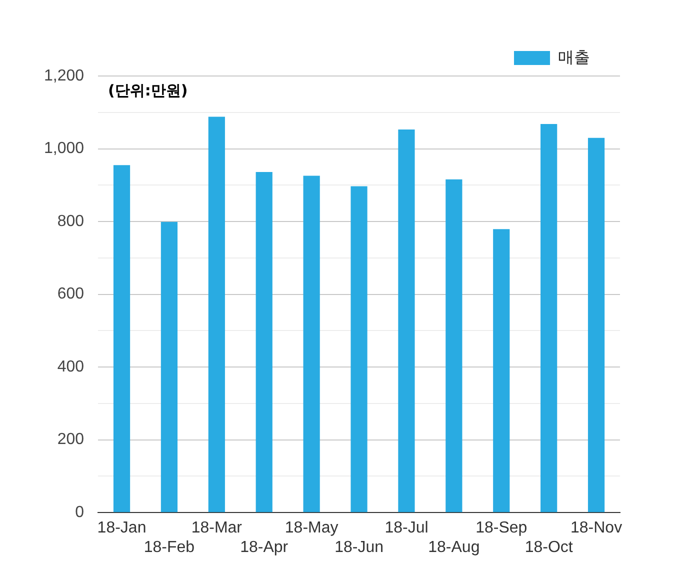 This screenshot has height=583, width=695. I want to click on y-tick-label: 800, so click(70, 221).